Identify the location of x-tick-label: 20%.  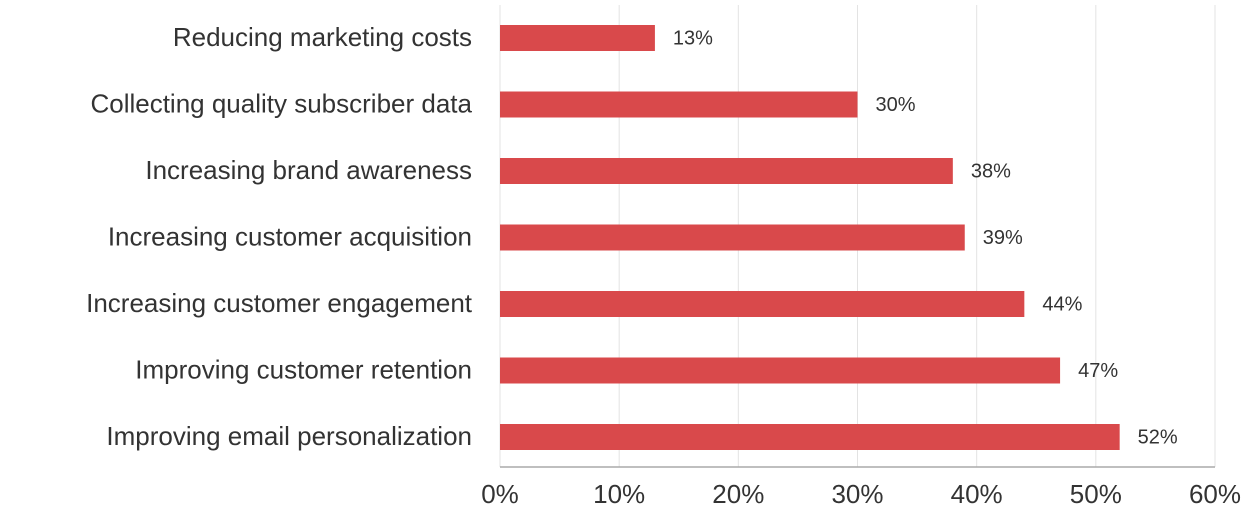
(738, 493).